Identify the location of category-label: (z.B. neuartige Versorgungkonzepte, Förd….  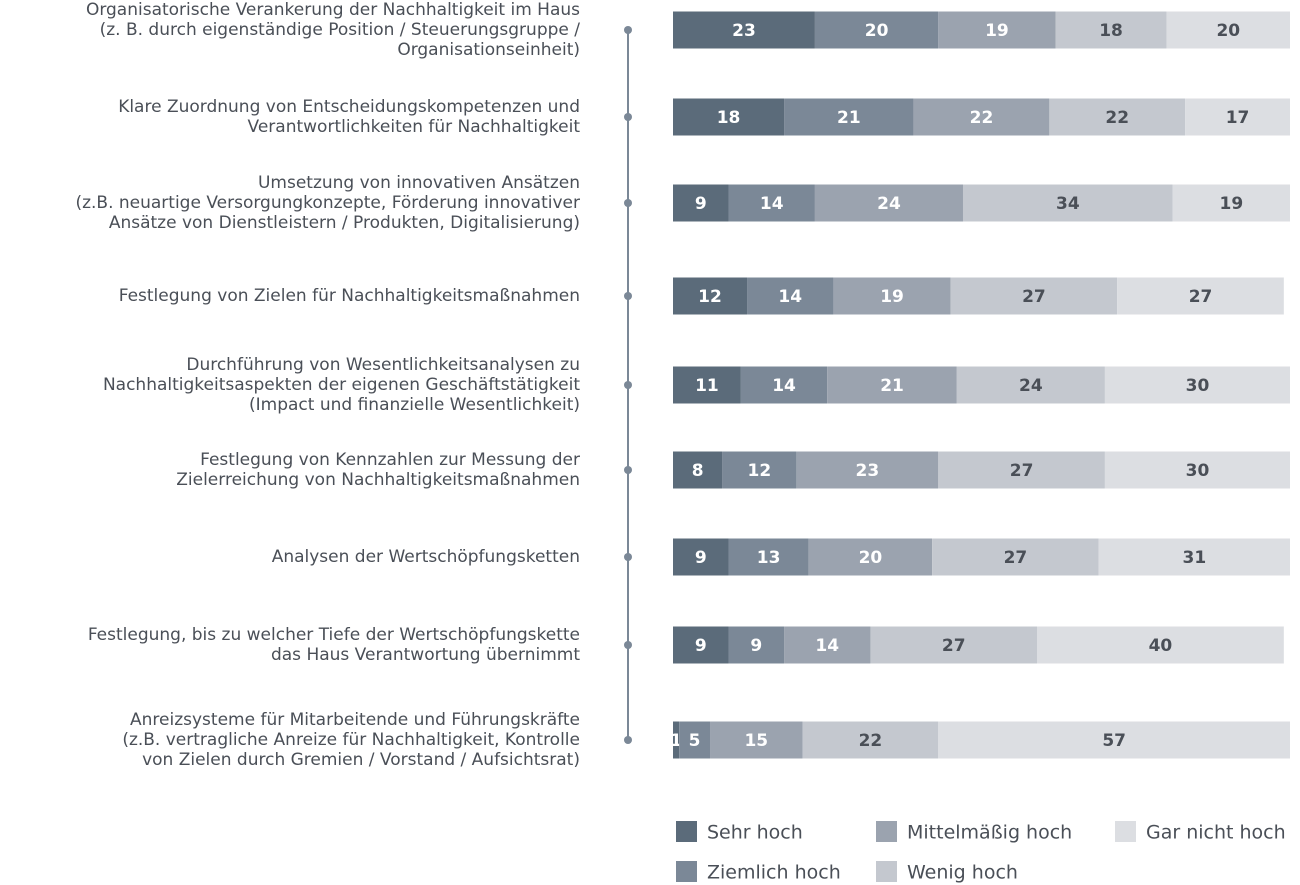
(327, 203).